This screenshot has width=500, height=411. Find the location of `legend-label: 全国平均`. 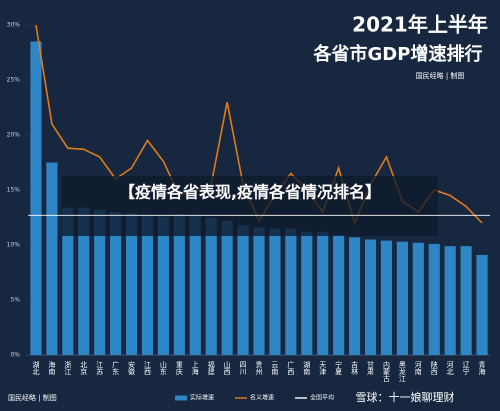

legend-label: 全国平均 is located at coordinates (322, 398).